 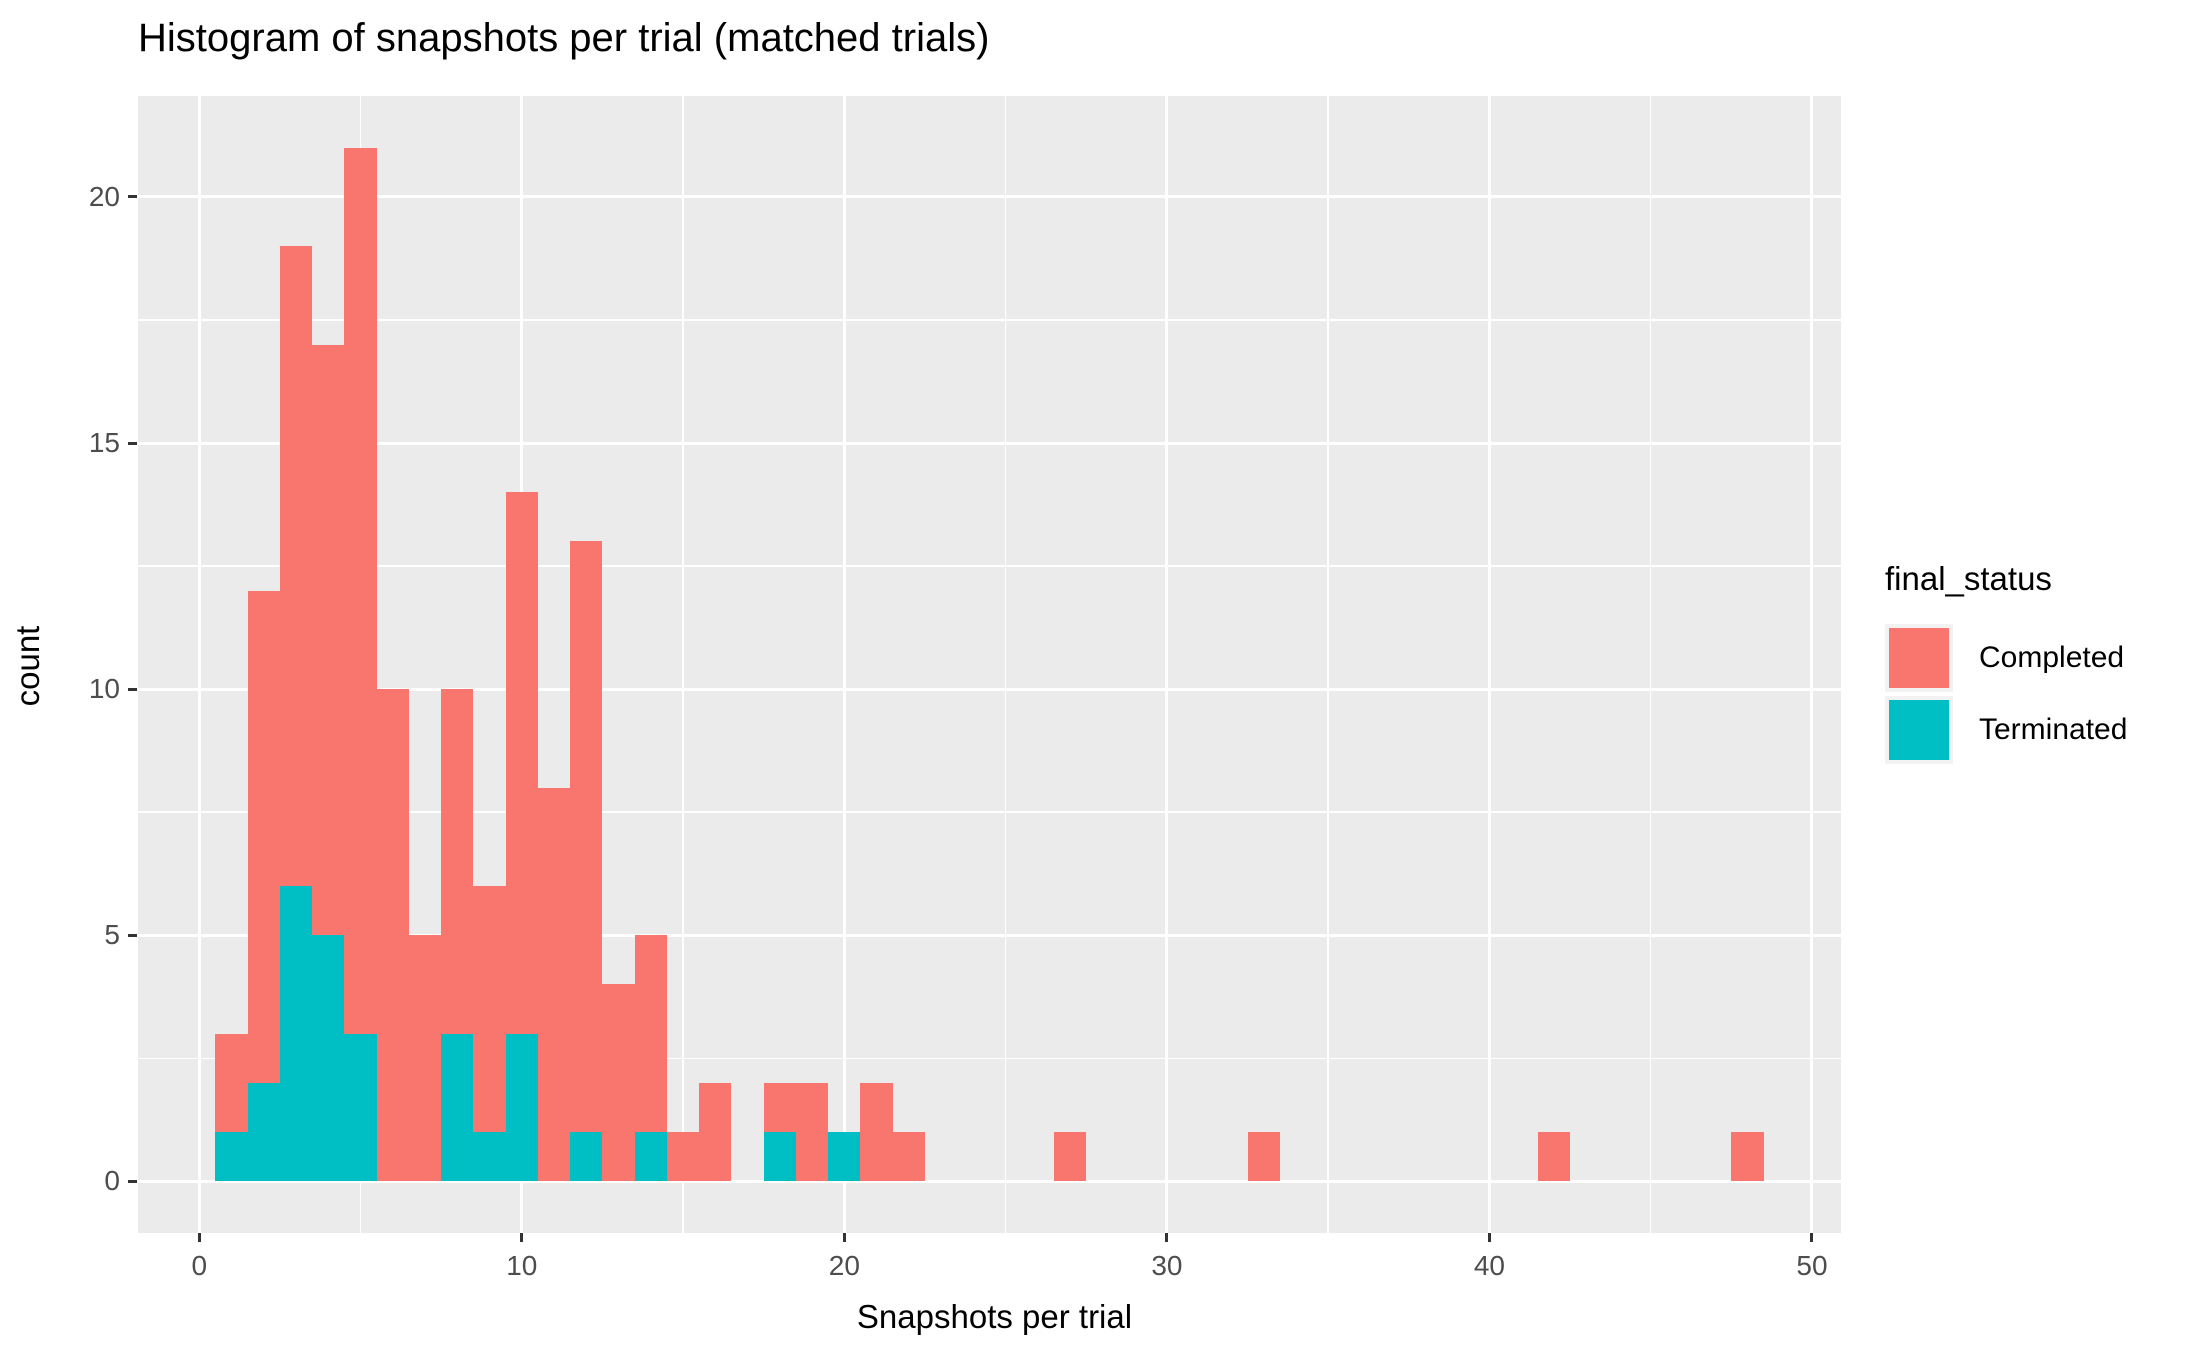 I want to click on x-tick-label: 30, so click(x=1167, y=1265).